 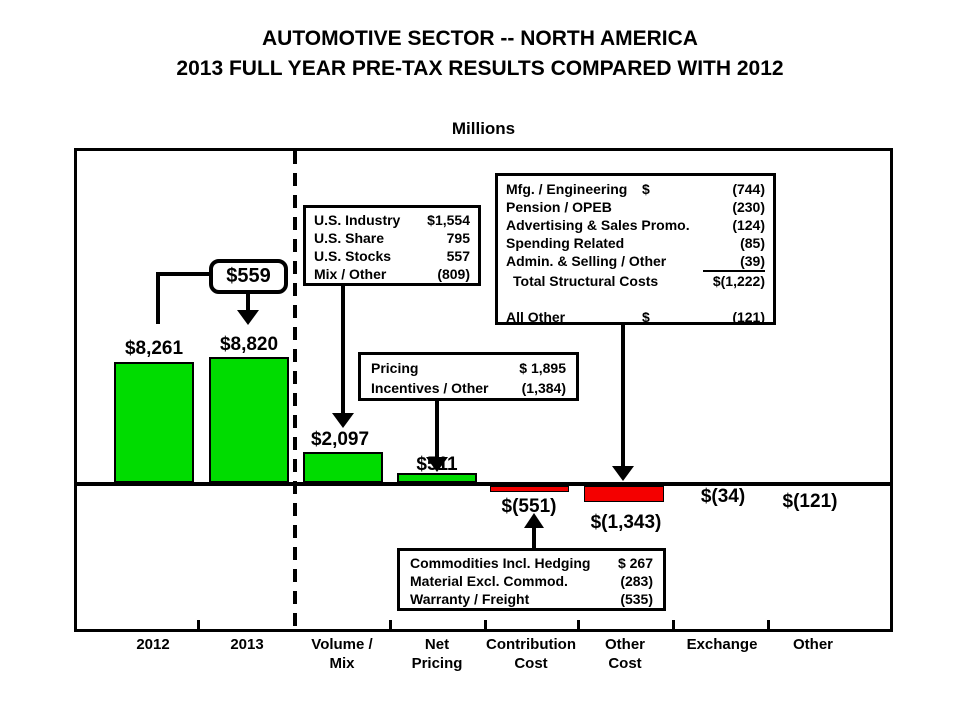 I want to click on x-label-volume-mix: Volume / Mix, so click(x=342, y=654).